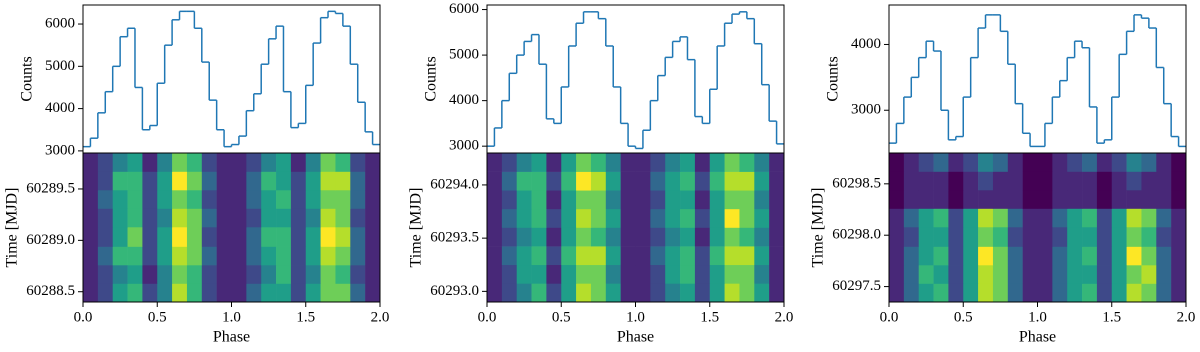 The height and width of the screenshot is (352, 1200). I want to click on y-tick-label: 60298.0, so click(856, 235).